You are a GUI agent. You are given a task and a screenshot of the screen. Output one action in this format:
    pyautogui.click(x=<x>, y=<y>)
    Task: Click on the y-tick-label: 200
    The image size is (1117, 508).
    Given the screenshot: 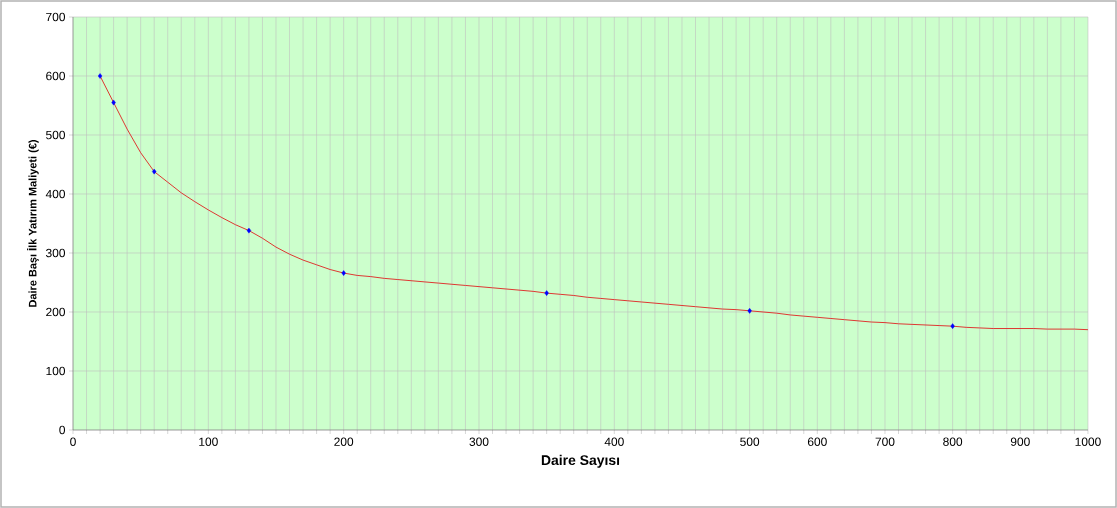 What is the action you would take?
    pyautogui.click(x=56, y=312)
    